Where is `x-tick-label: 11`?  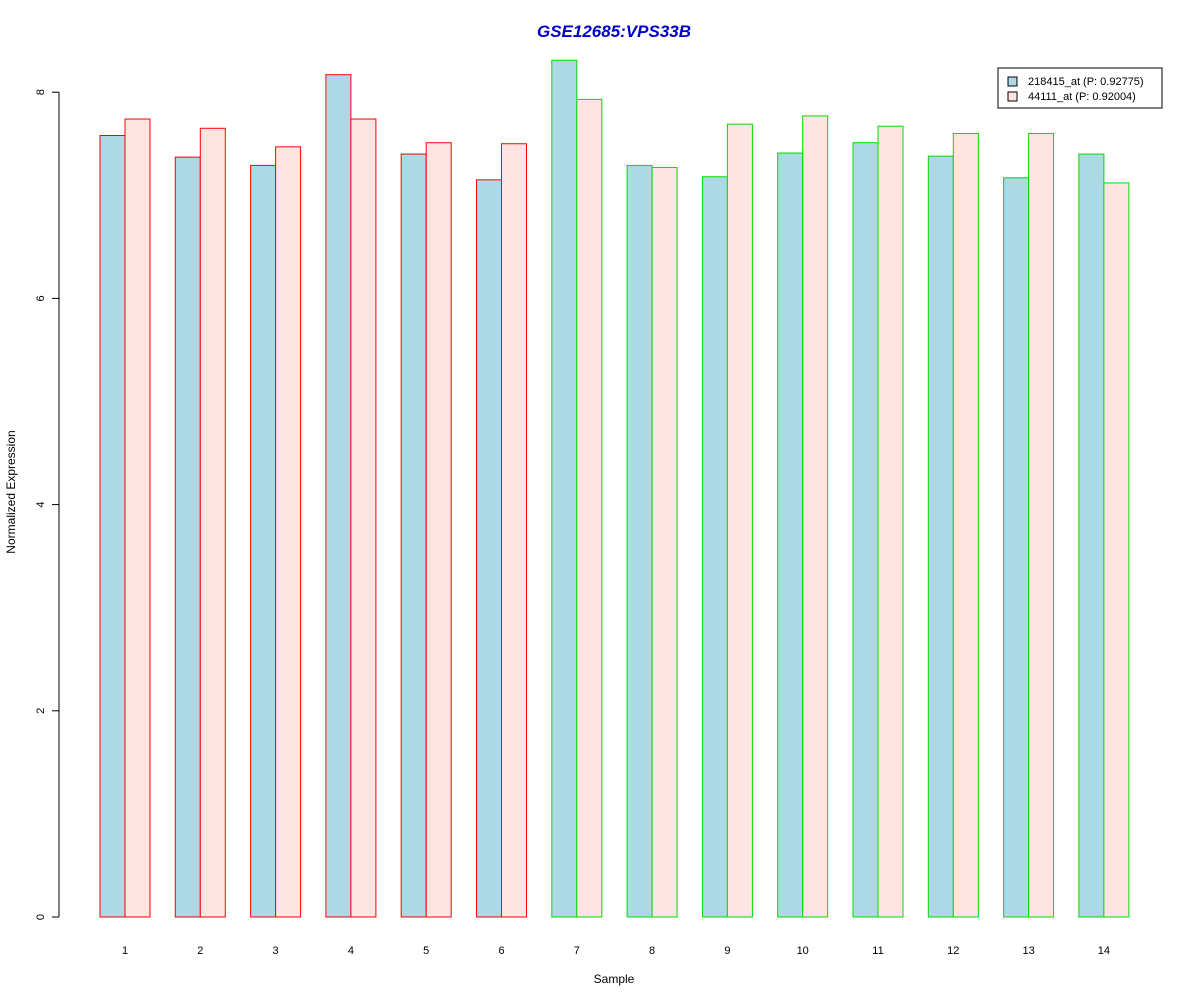
x-tick-label: 11 is located at coordinates (877, 951).